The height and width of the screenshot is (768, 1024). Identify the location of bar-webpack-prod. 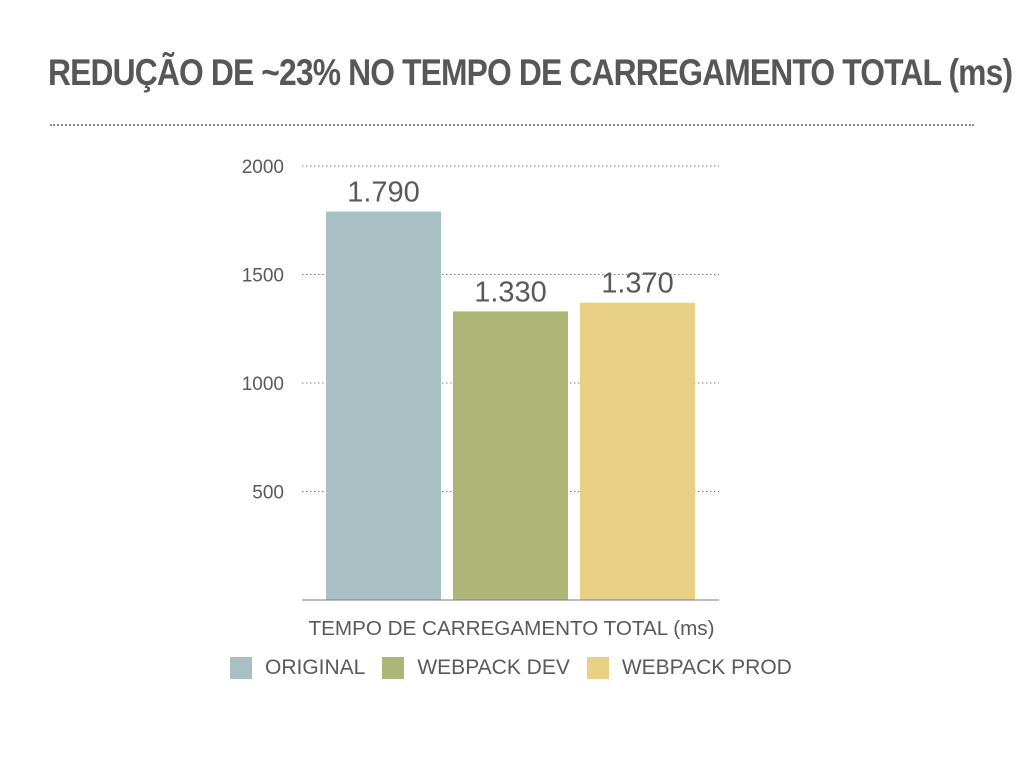
(637, 451).